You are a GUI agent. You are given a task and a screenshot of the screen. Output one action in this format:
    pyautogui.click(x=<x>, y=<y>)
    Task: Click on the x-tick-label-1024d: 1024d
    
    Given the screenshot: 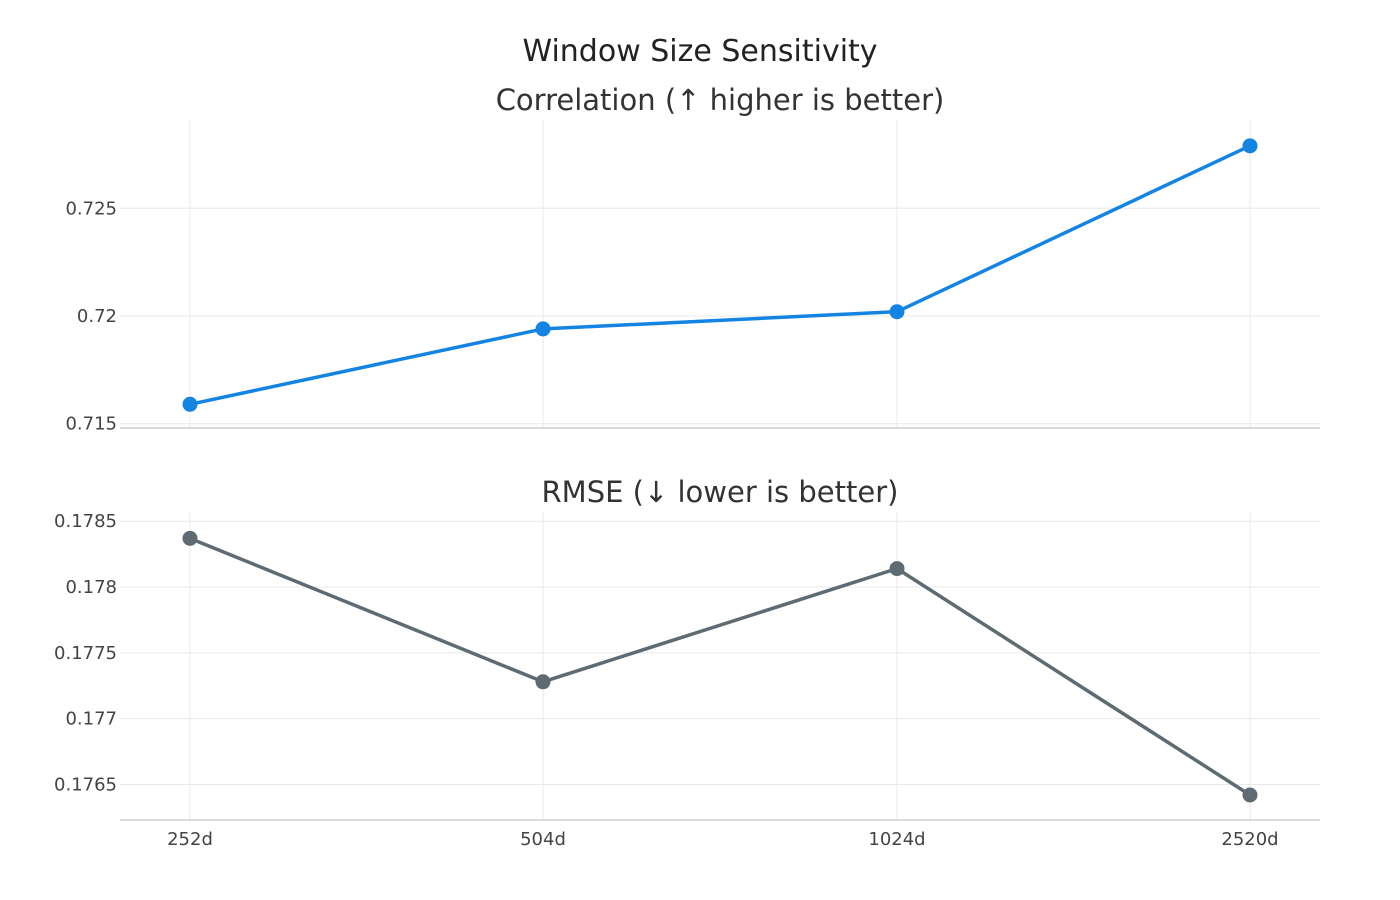 What is the action you would take?
    pyautogui.click(x=896, y=839)
    